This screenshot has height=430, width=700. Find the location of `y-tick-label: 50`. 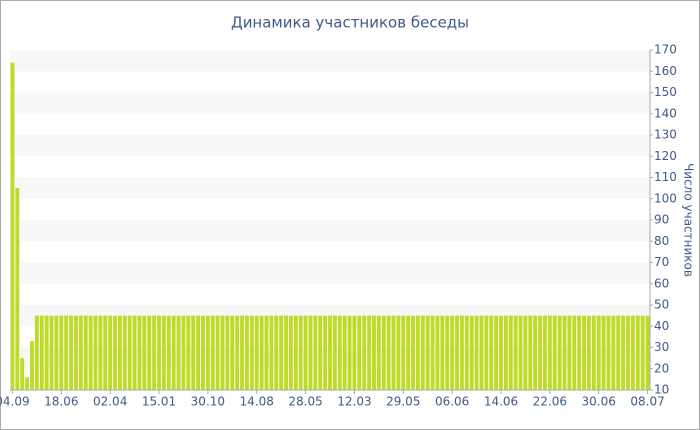

y-tick-label: 50 is located at coordinates (661, 305).